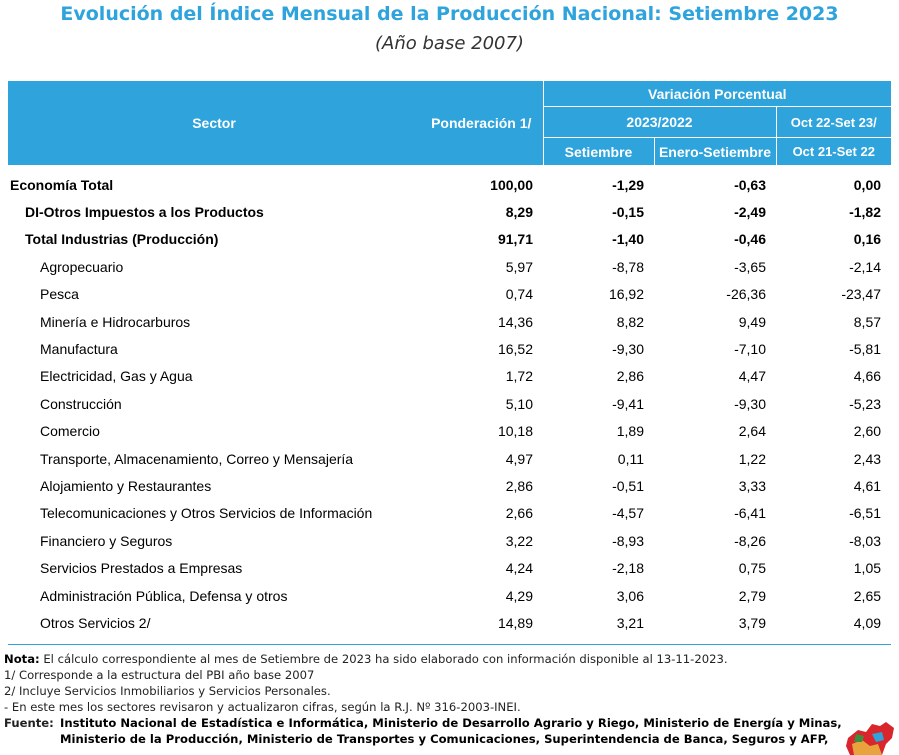 The width and height of the screenshot is (899, 755). What do you see at coordinates (29, 723) in the screenshot?
I see `fuente-label: Fuente:` at bounding box center [29, 723].